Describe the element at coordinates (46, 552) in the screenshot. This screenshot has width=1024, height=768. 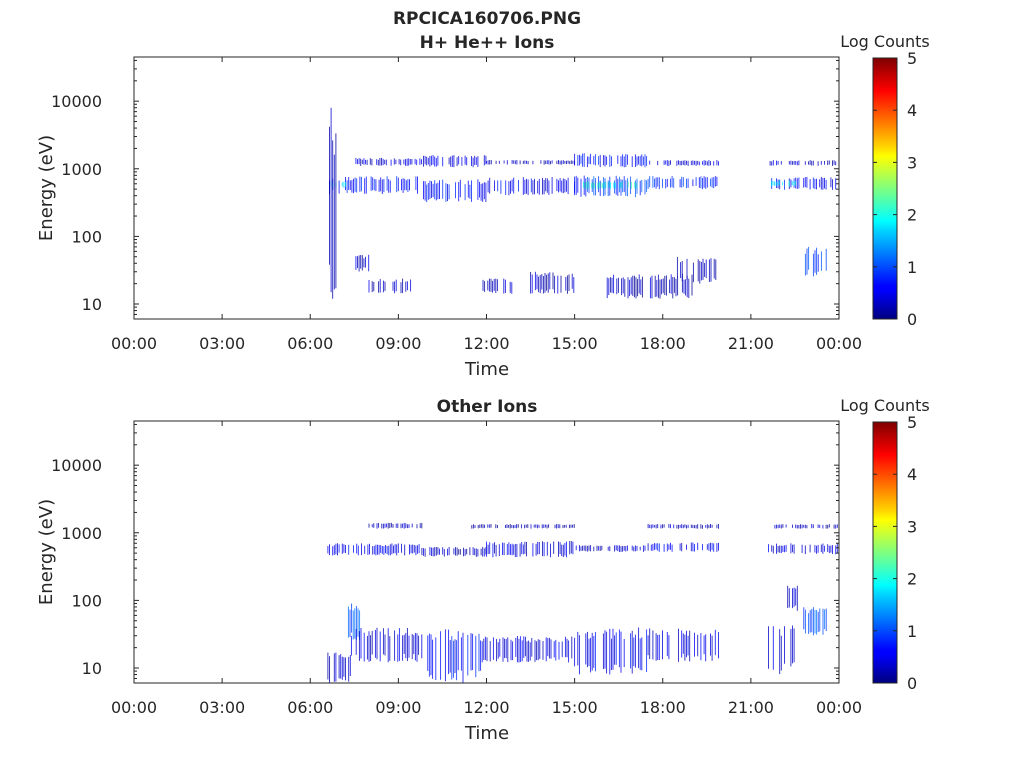
I see `panel-bottom-ylabel: Energy (eV)` at that location.